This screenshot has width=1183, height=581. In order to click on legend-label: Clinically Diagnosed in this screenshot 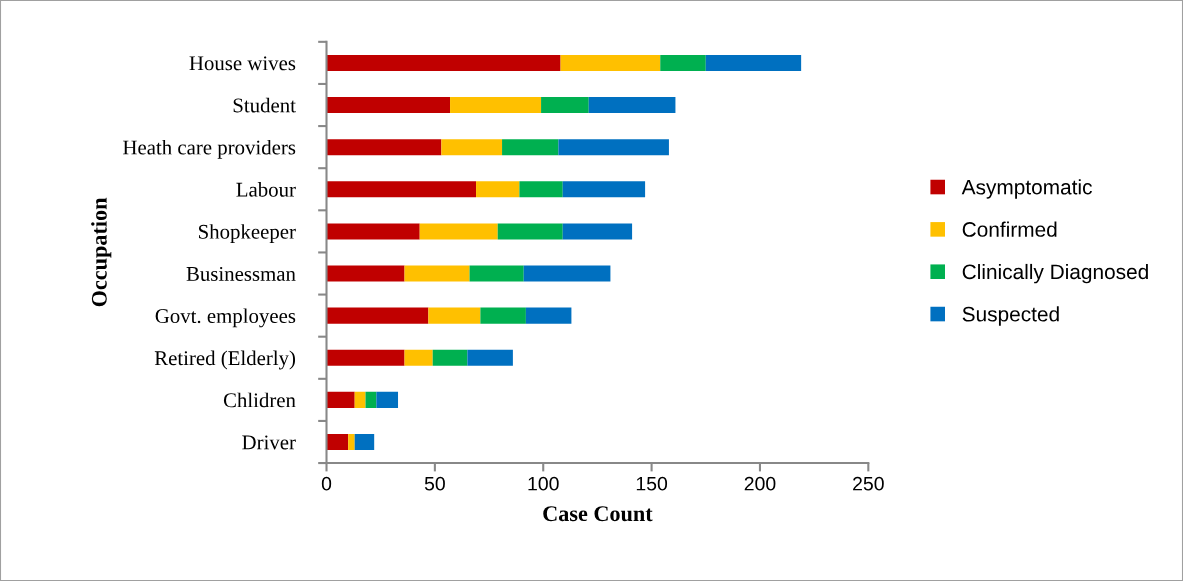, I will do `click(1055, 273)`.